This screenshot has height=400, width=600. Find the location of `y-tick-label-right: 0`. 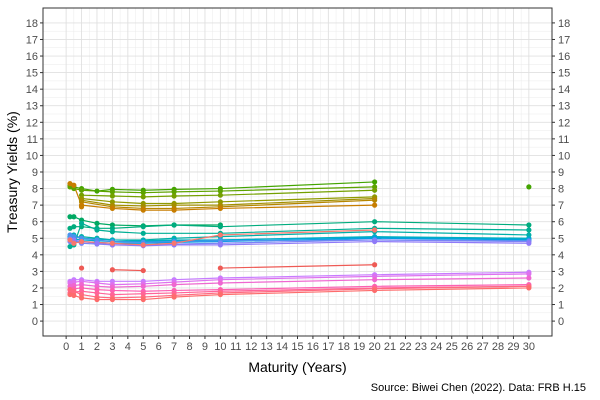

y-tick-label-right: 0 is located at coordinates (561, 322).